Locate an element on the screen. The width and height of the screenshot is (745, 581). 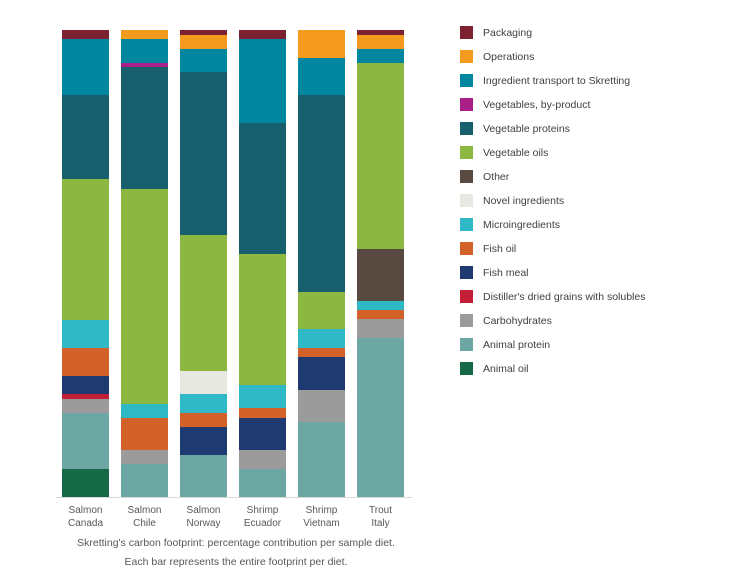
legend-label: Animal protein is located at coordinates (517, 344).